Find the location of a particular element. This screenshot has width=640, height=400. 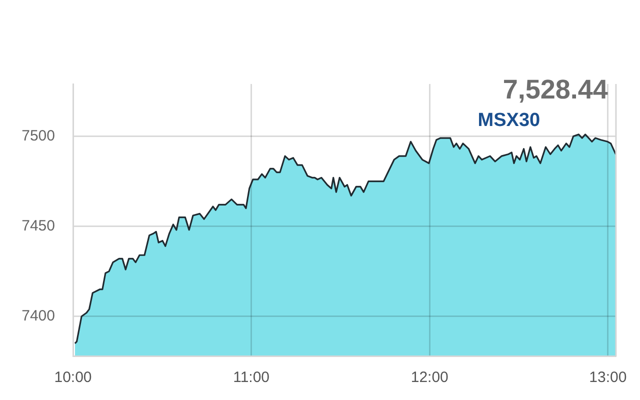

y-tick-label: 7500 is located at coordinates (38, 135).